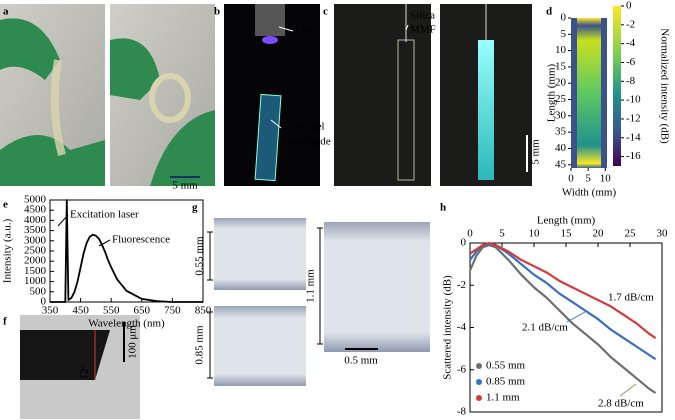  What do you see at coordinates (631, 43) in the screenshot?
I see `colorbar-tick-label: -4` at bounding box center [631, 43].